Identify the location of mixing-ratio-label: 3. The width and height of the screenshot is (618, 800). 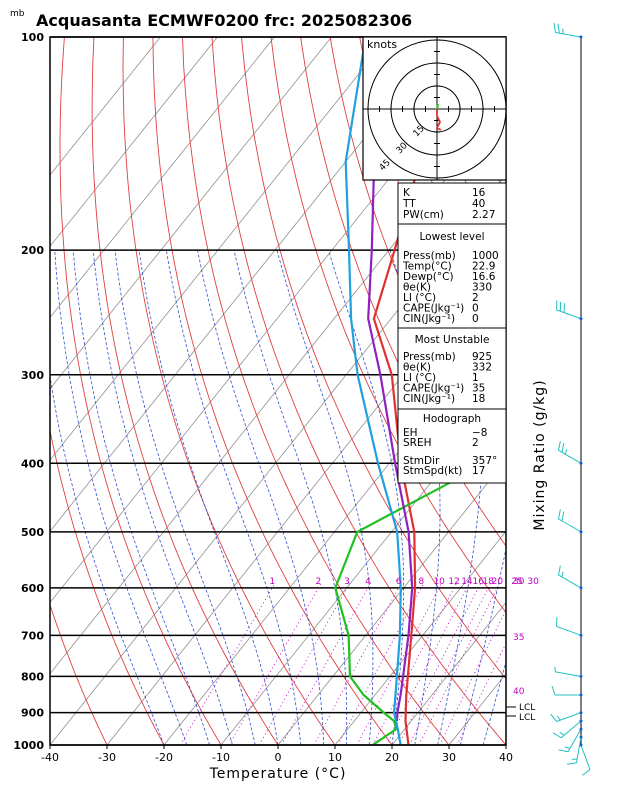
(347, 582).